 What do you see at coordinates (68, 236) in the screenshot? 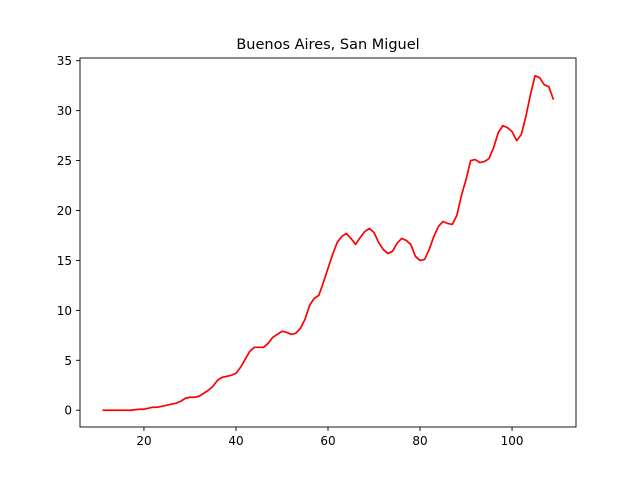
I see `y-axis: 0 5 10 15 20 25 30 35` at bounding box center [68, 236].